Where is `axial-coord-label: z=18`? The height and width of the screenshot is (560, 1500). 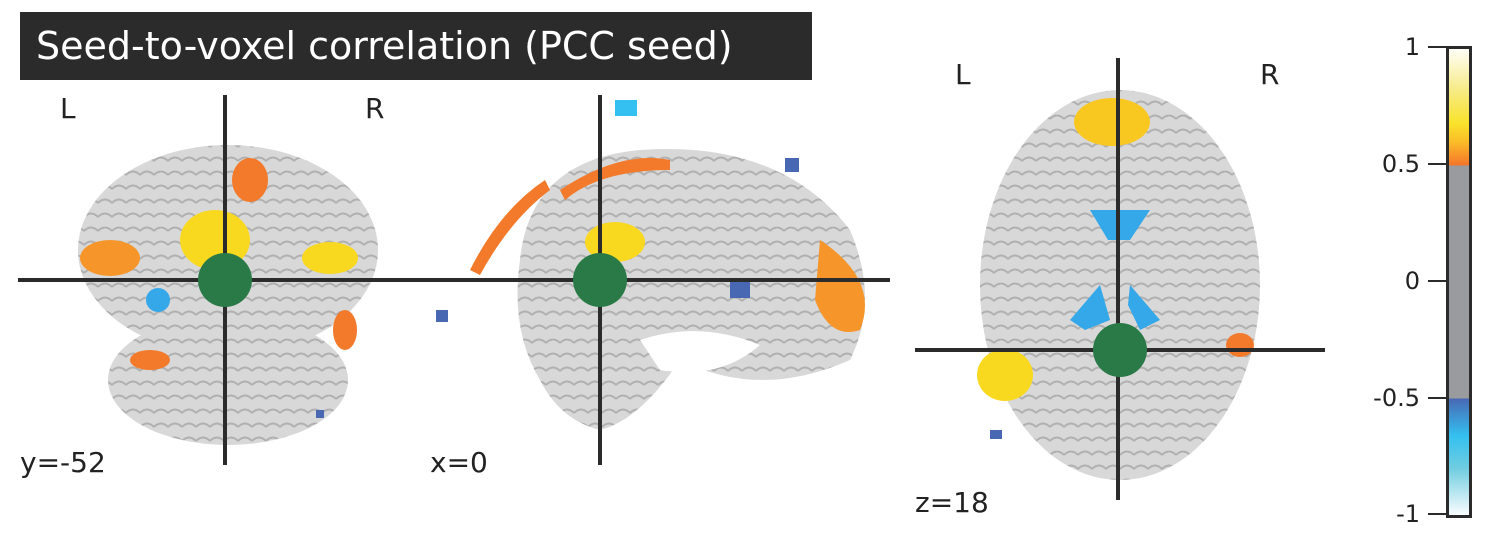
axial-coord-label: z=18 is located at coordinates (952, 502).